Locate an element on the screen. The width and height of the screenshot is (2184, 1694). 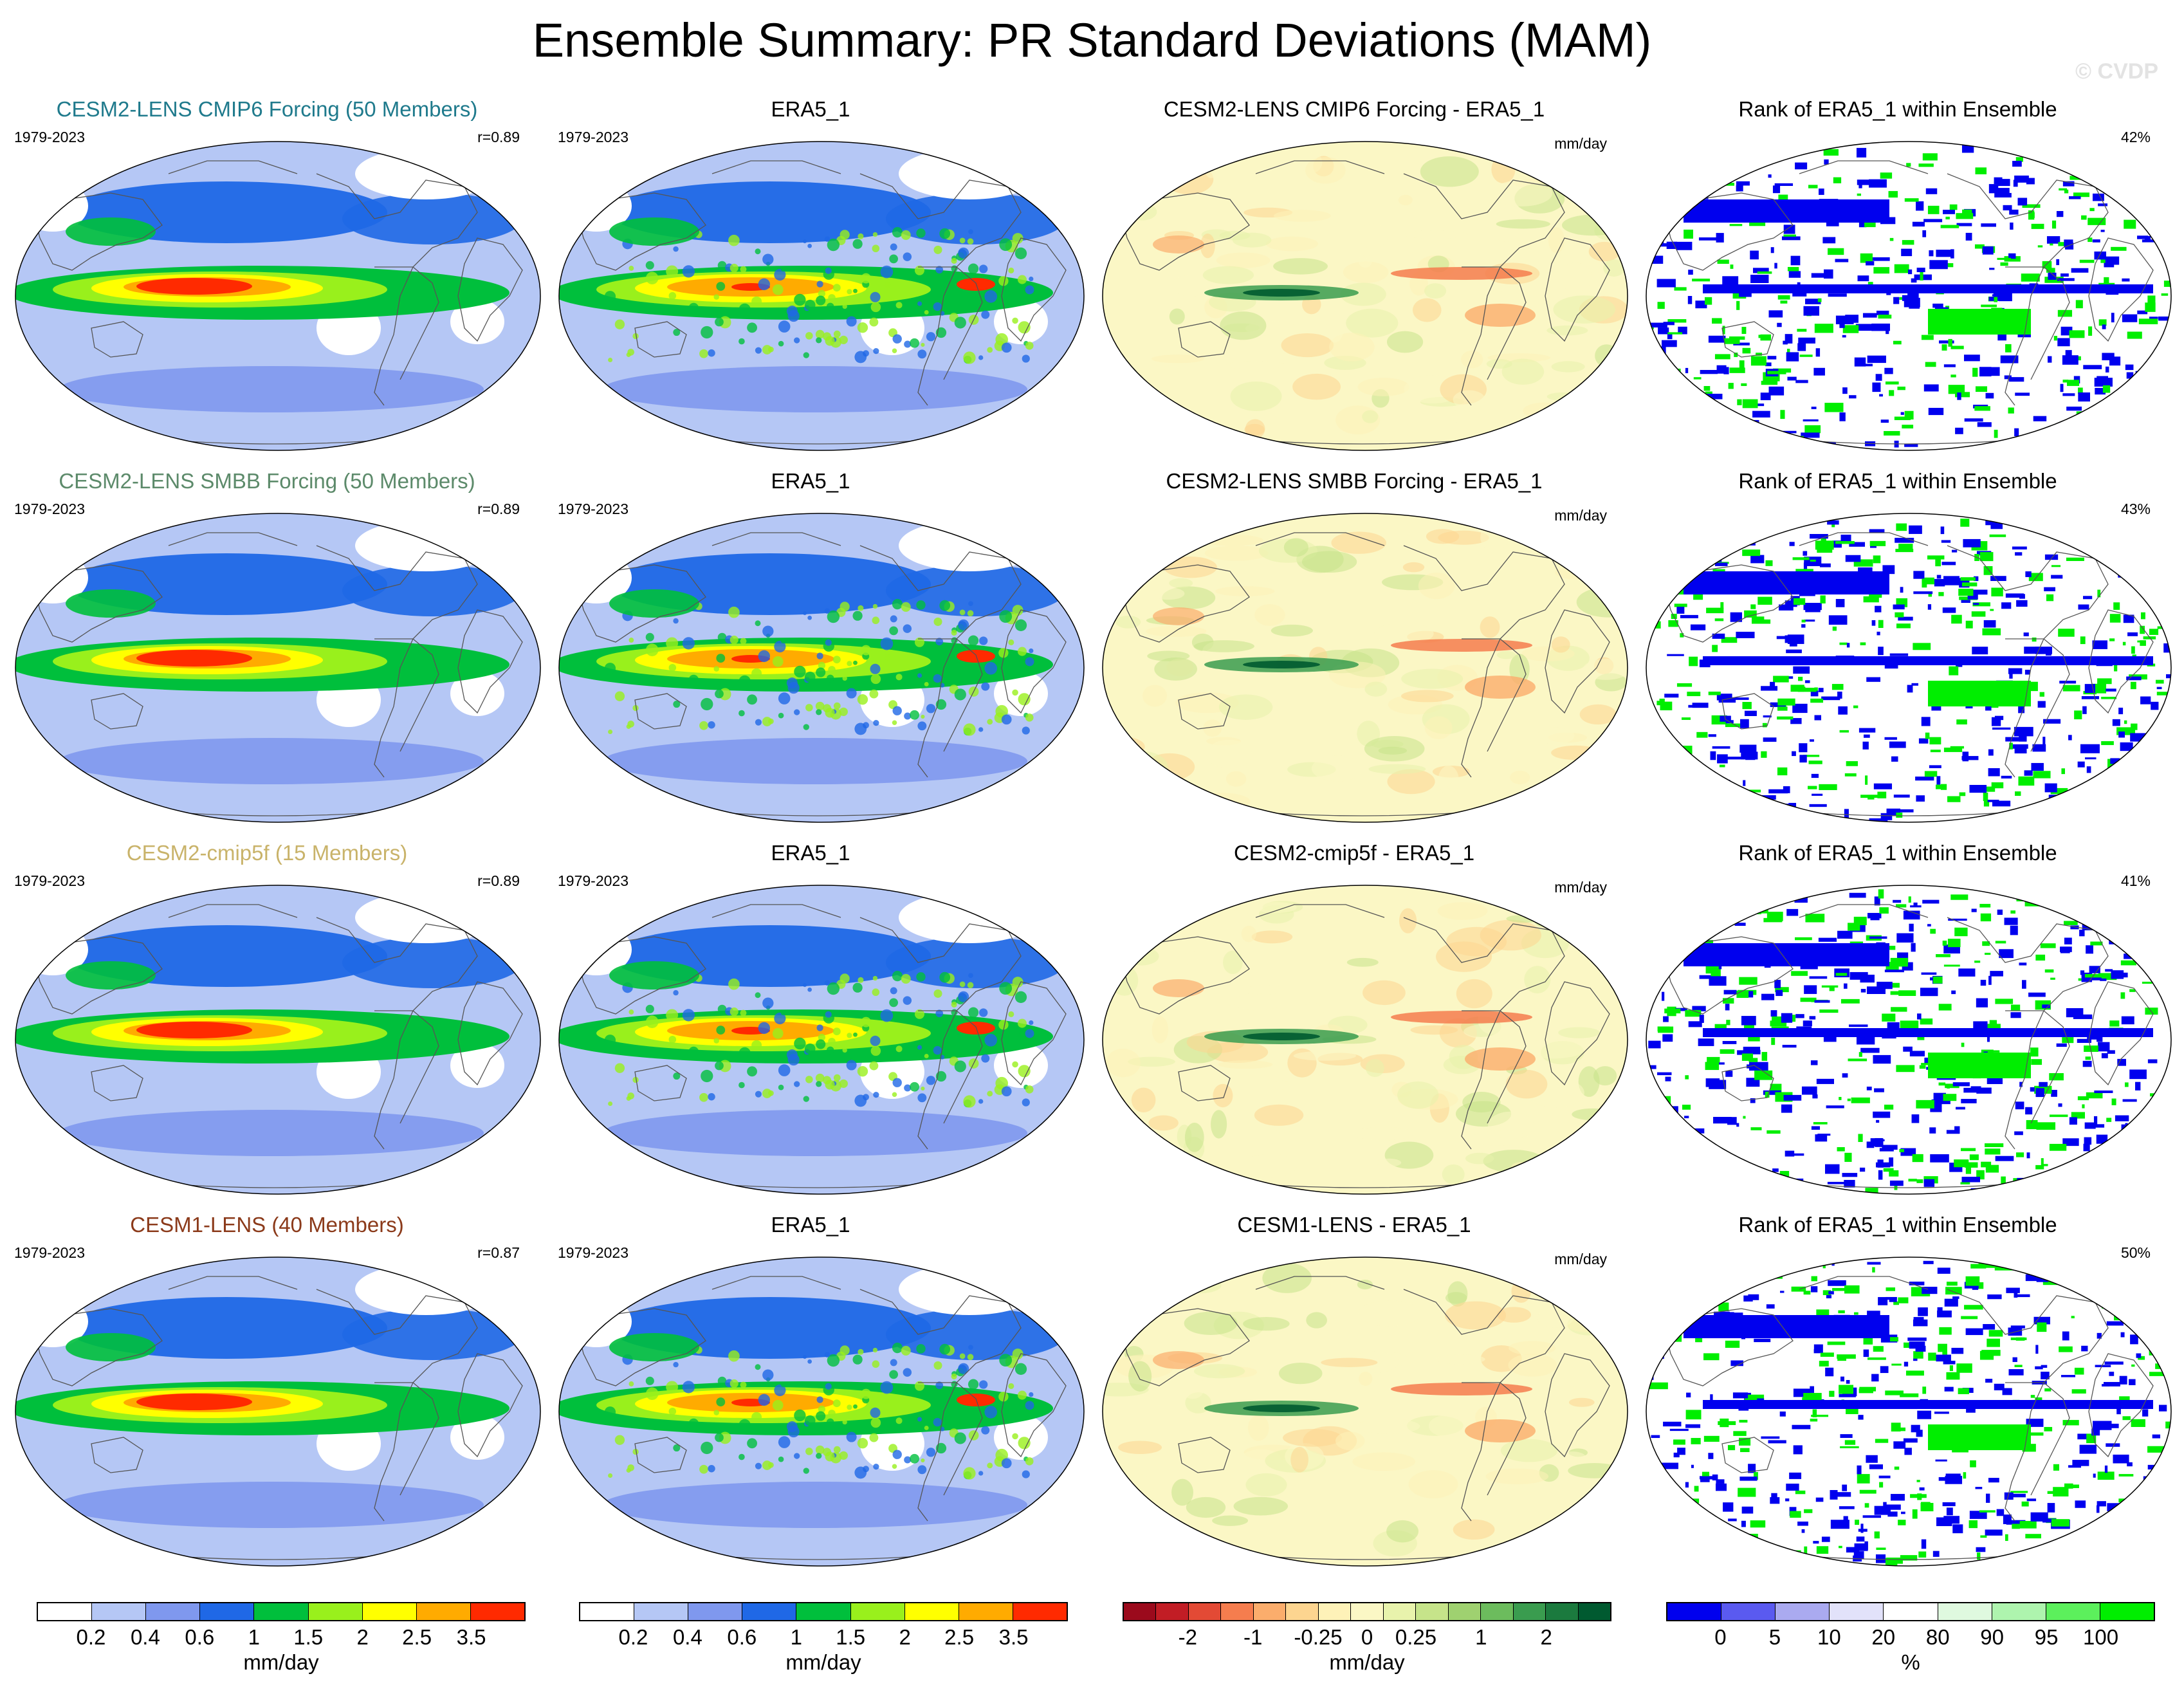
panel-title: CESM2-LENS CMIP6 Forcing (50 Members) is located at coordinates (267, 109).